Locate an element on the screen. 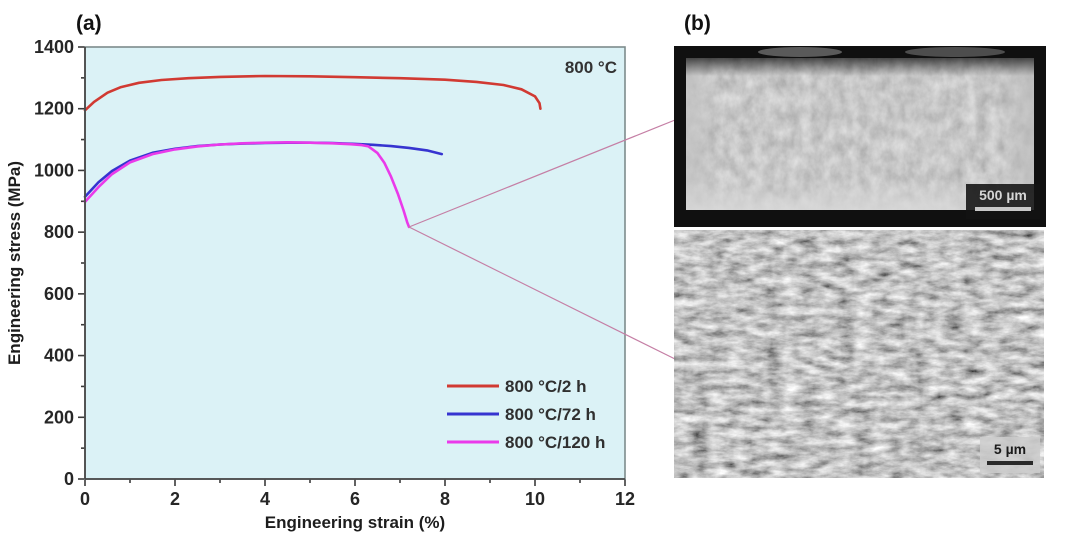 The image size is (1080, 548). chart-legend: 800 °C/2 h 800 °C/72 h 800 °C/120 h is located at coordinates (526, 414).